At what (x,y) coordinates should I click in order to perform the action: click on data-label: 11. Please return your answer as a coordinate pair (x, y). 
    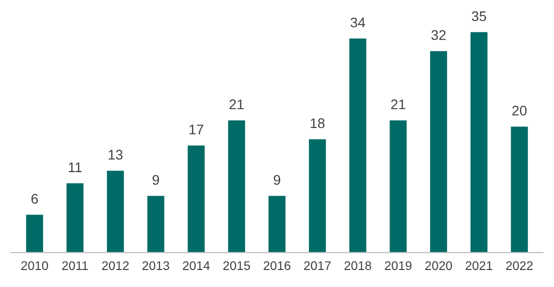
    Looking at the image, I should click on (75, 167).